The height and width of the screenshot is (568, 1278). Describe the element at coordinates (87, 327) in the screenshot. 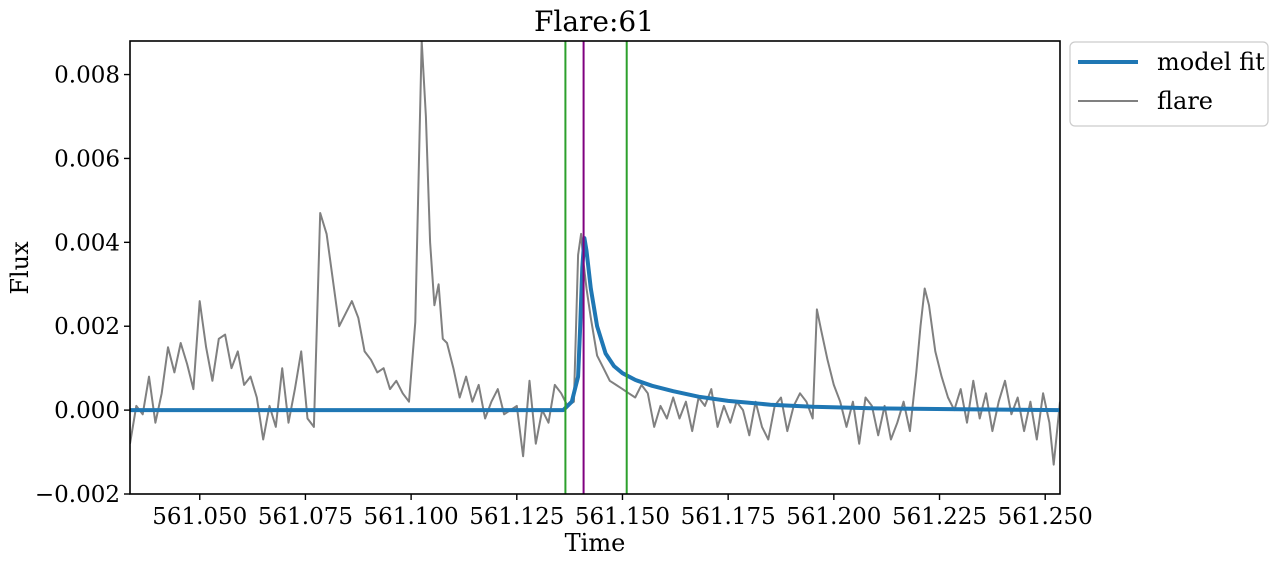

I see `y-tick-label: 0.002` at that location.